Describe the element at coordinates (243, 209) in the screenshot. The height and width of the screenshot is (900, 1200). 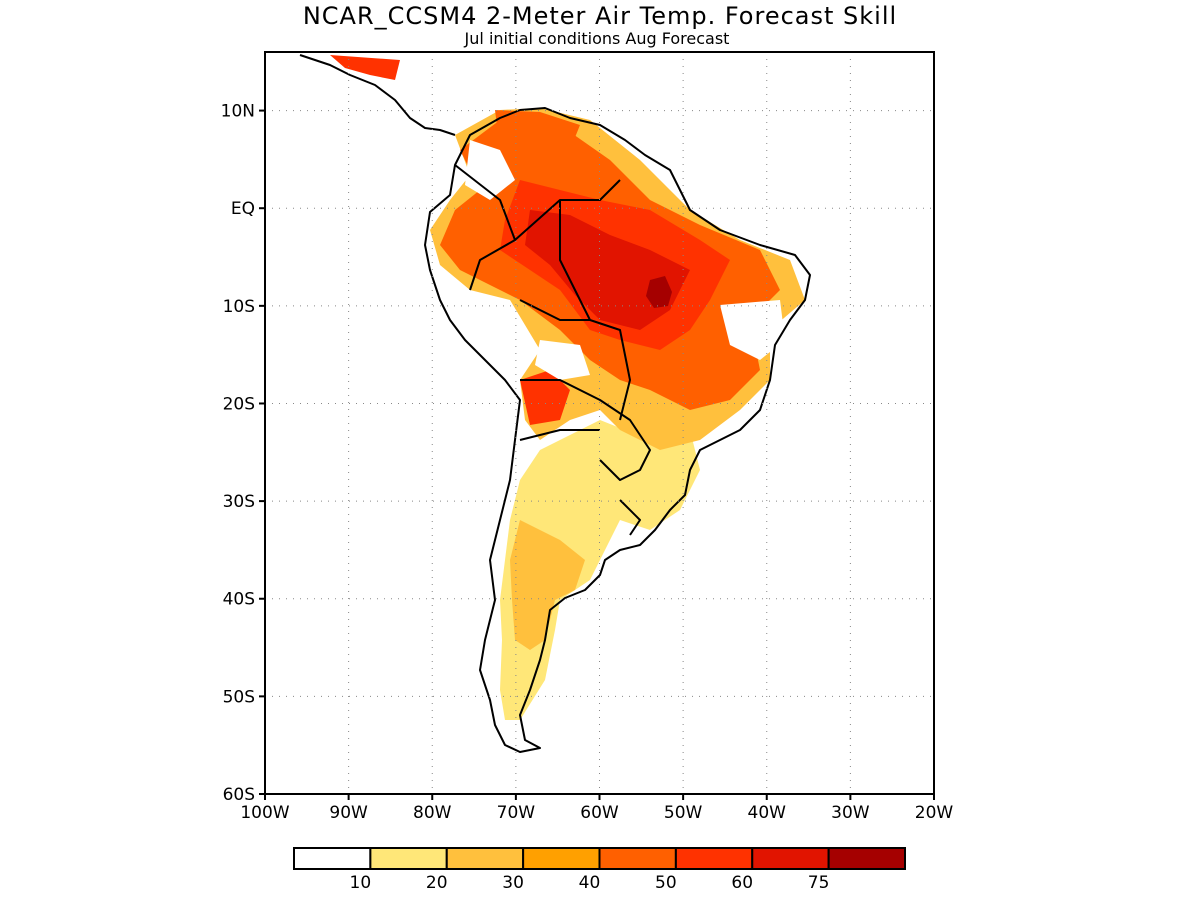
I see `y-tick-label: EQ` at that location.